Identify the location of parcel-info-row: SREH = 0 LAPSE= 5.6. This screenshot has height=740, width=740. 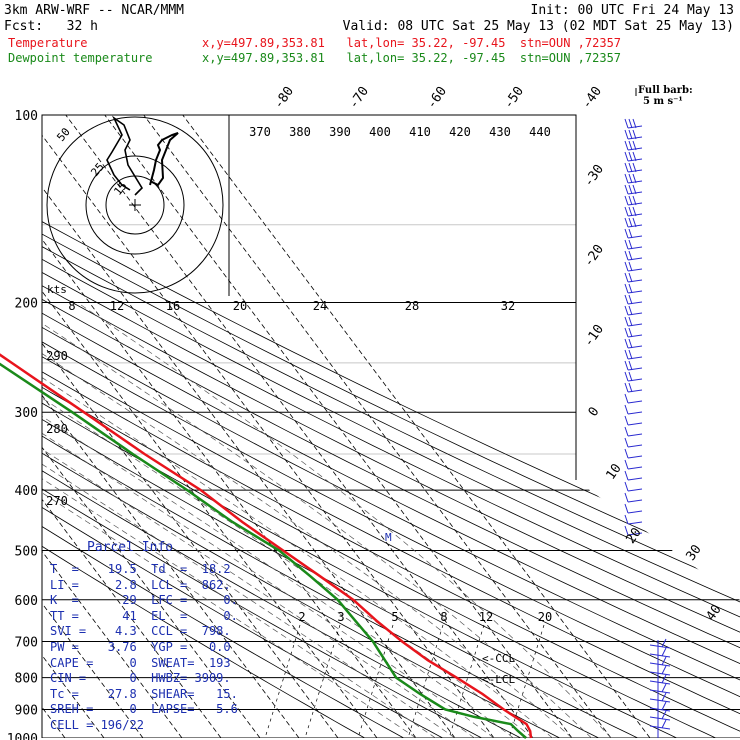
(144, 709).